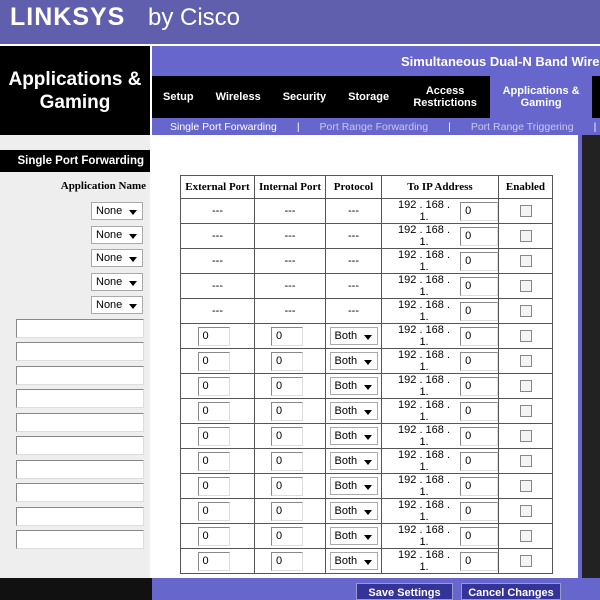 The image size is (600, 600). What do you see at coordinates (541, 97) in the screenshot?
I see `tab: Applications & Gaming` at bounding box center [541, 97].